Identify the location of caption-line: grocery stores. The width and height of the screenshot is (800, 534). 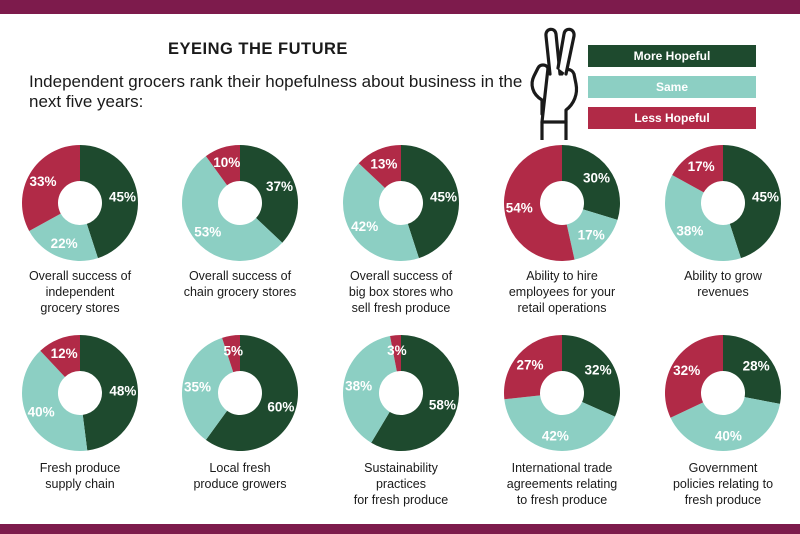
(80, 308).